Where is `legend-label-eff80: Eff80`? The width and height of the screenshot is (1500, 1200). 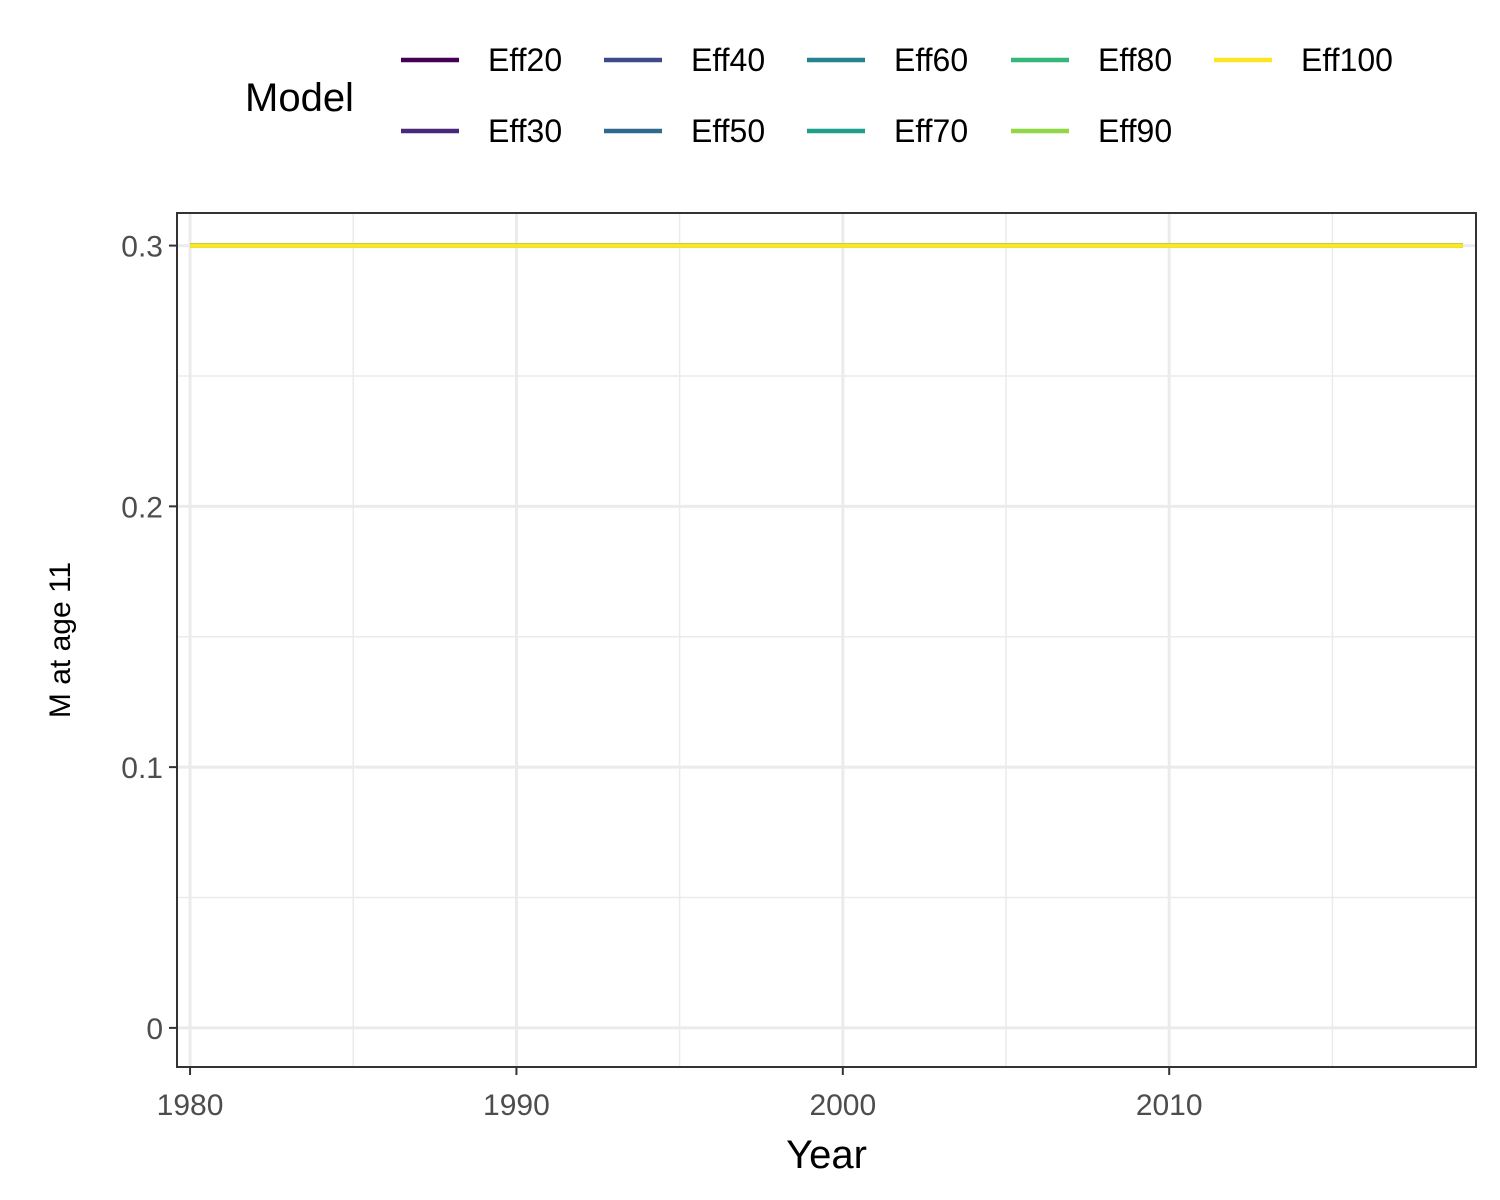
legend-label-eff80: Eff80 is located at coordinates (1135, 60).